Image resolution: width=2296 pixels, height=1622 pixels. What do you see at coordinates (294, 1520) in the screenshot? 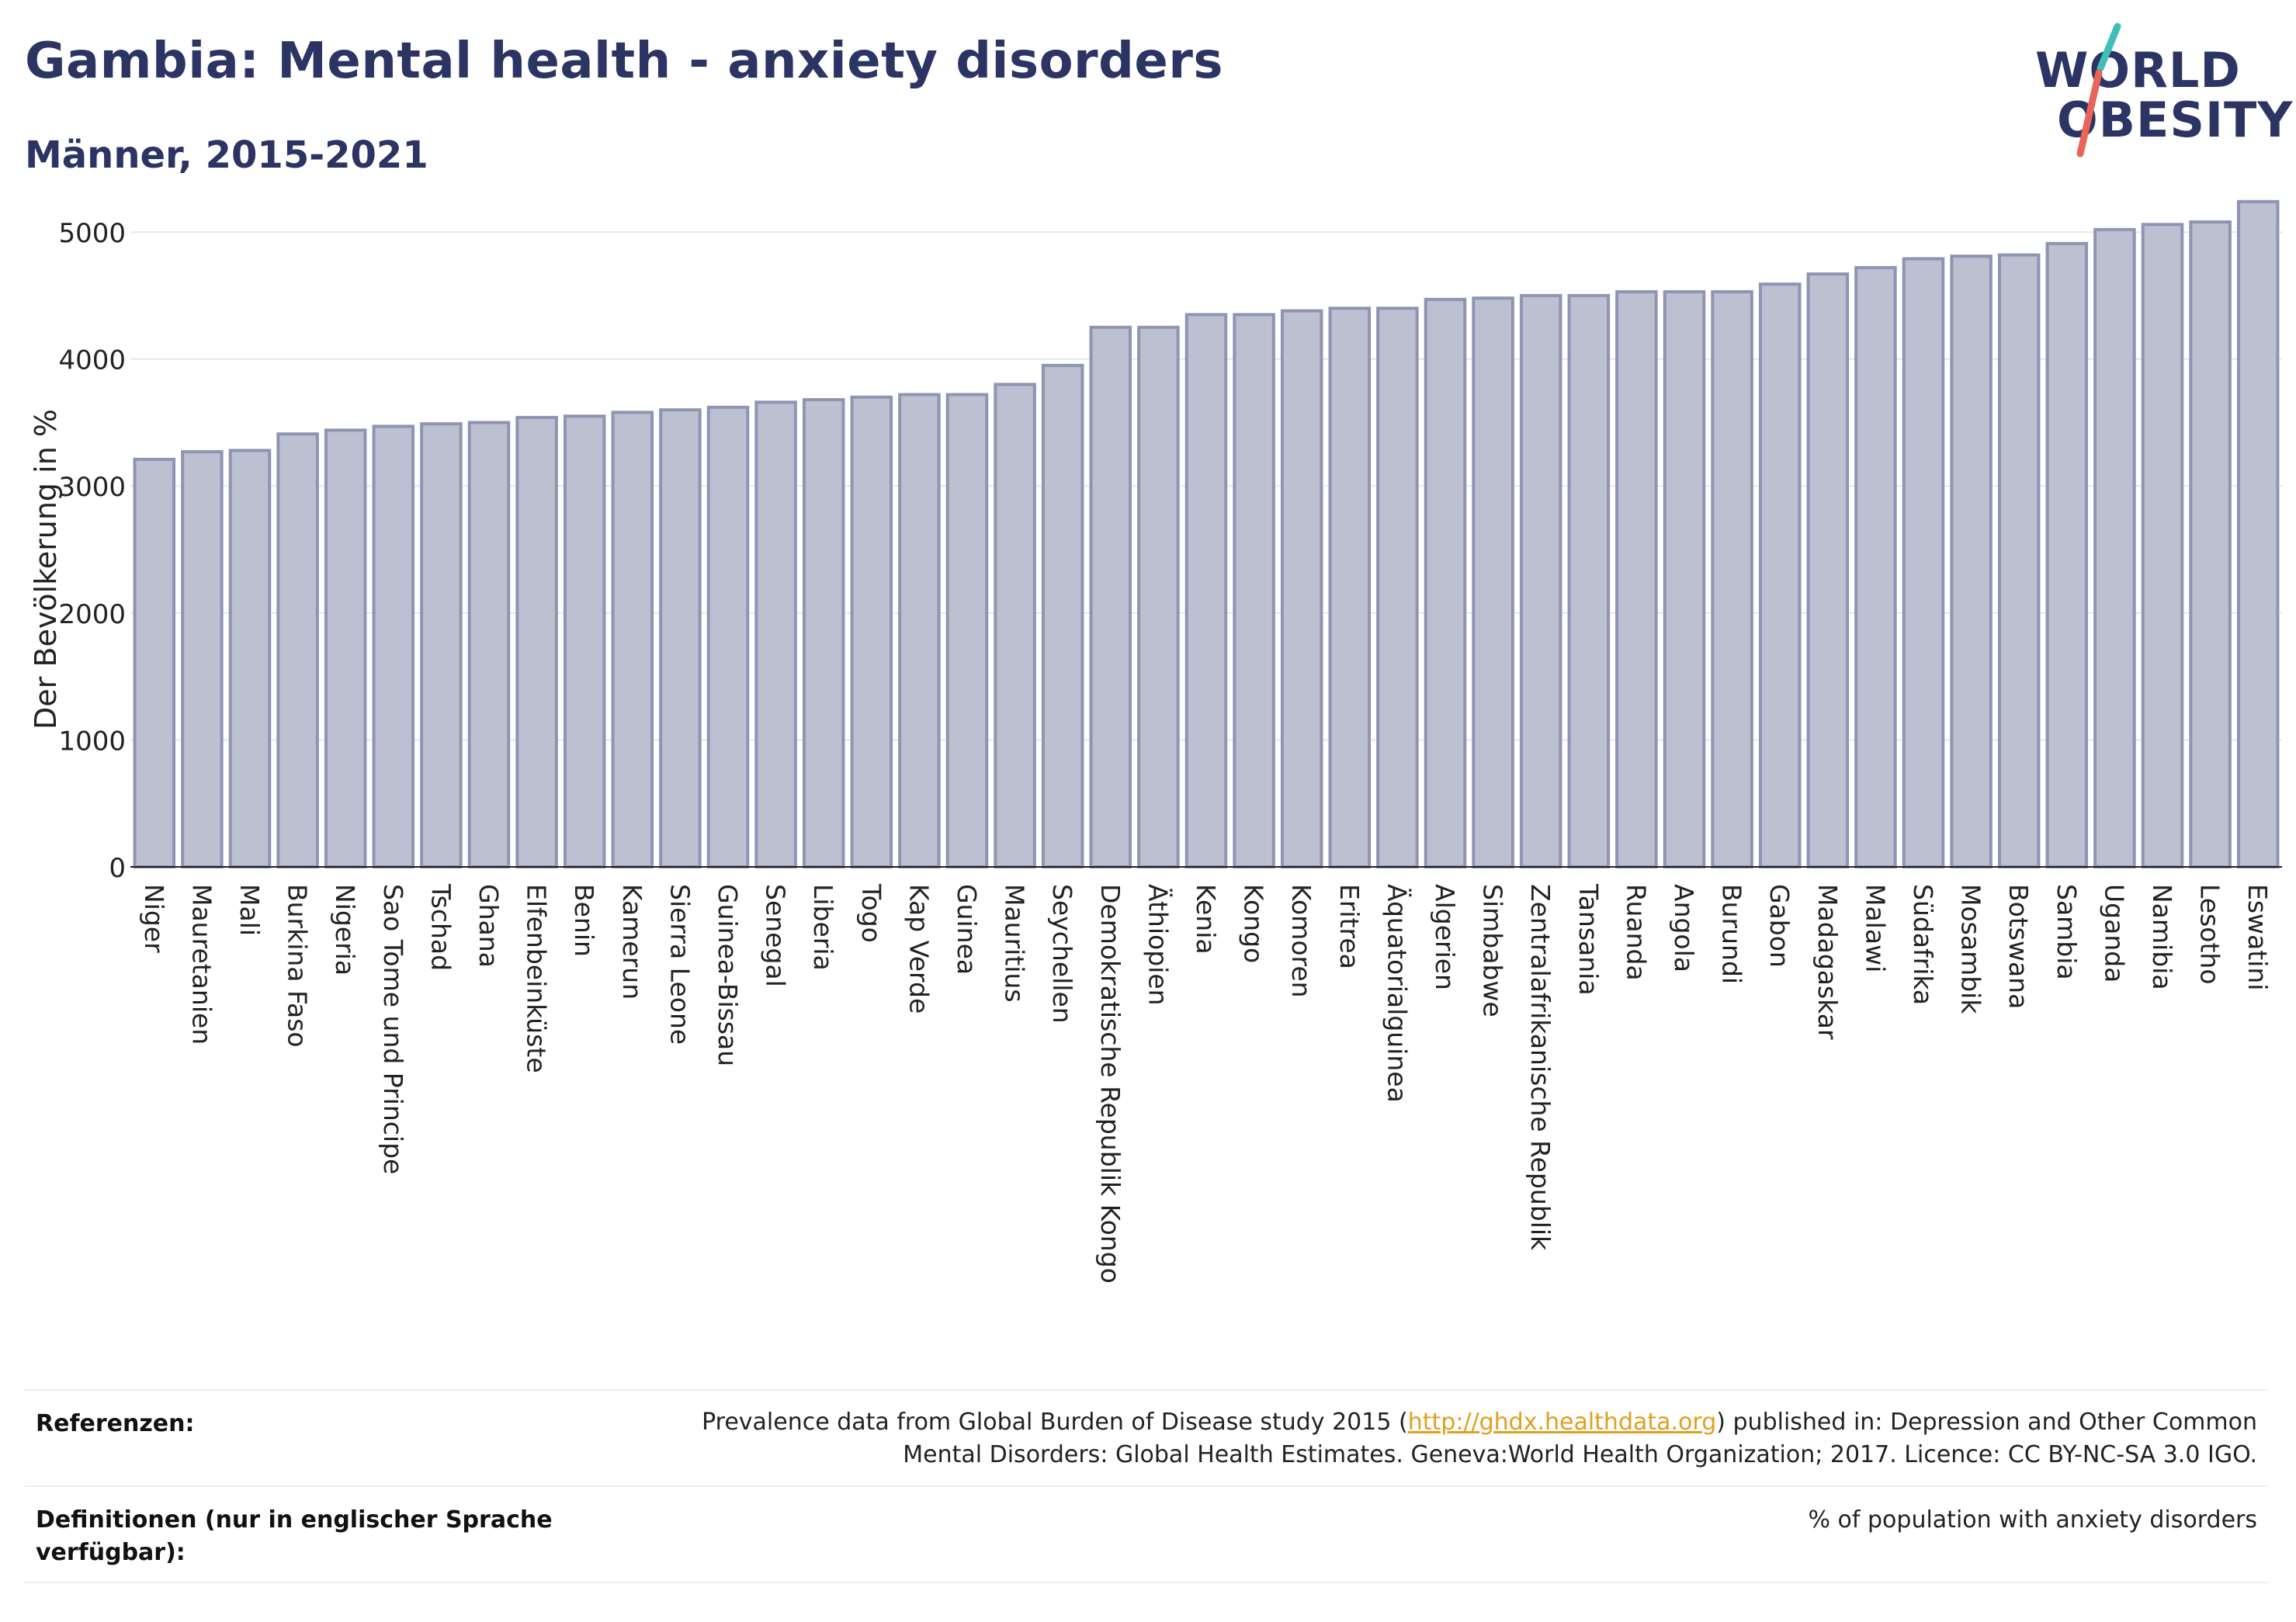
I see `definitions-label-line1: Definitionen (nur in englischer Sprache` at bounding box center [294, 1520].